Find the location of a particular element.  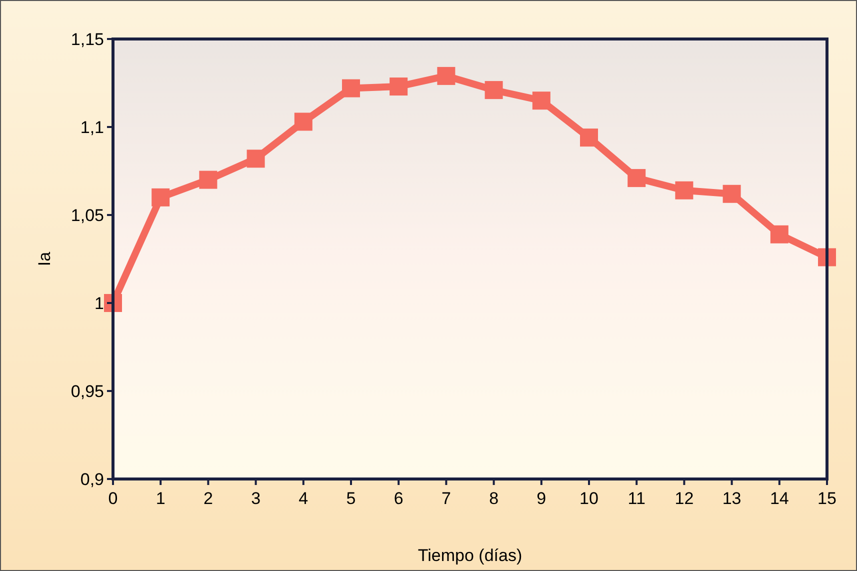

x-tick-label: 4 is located at coordinates (303, 498).